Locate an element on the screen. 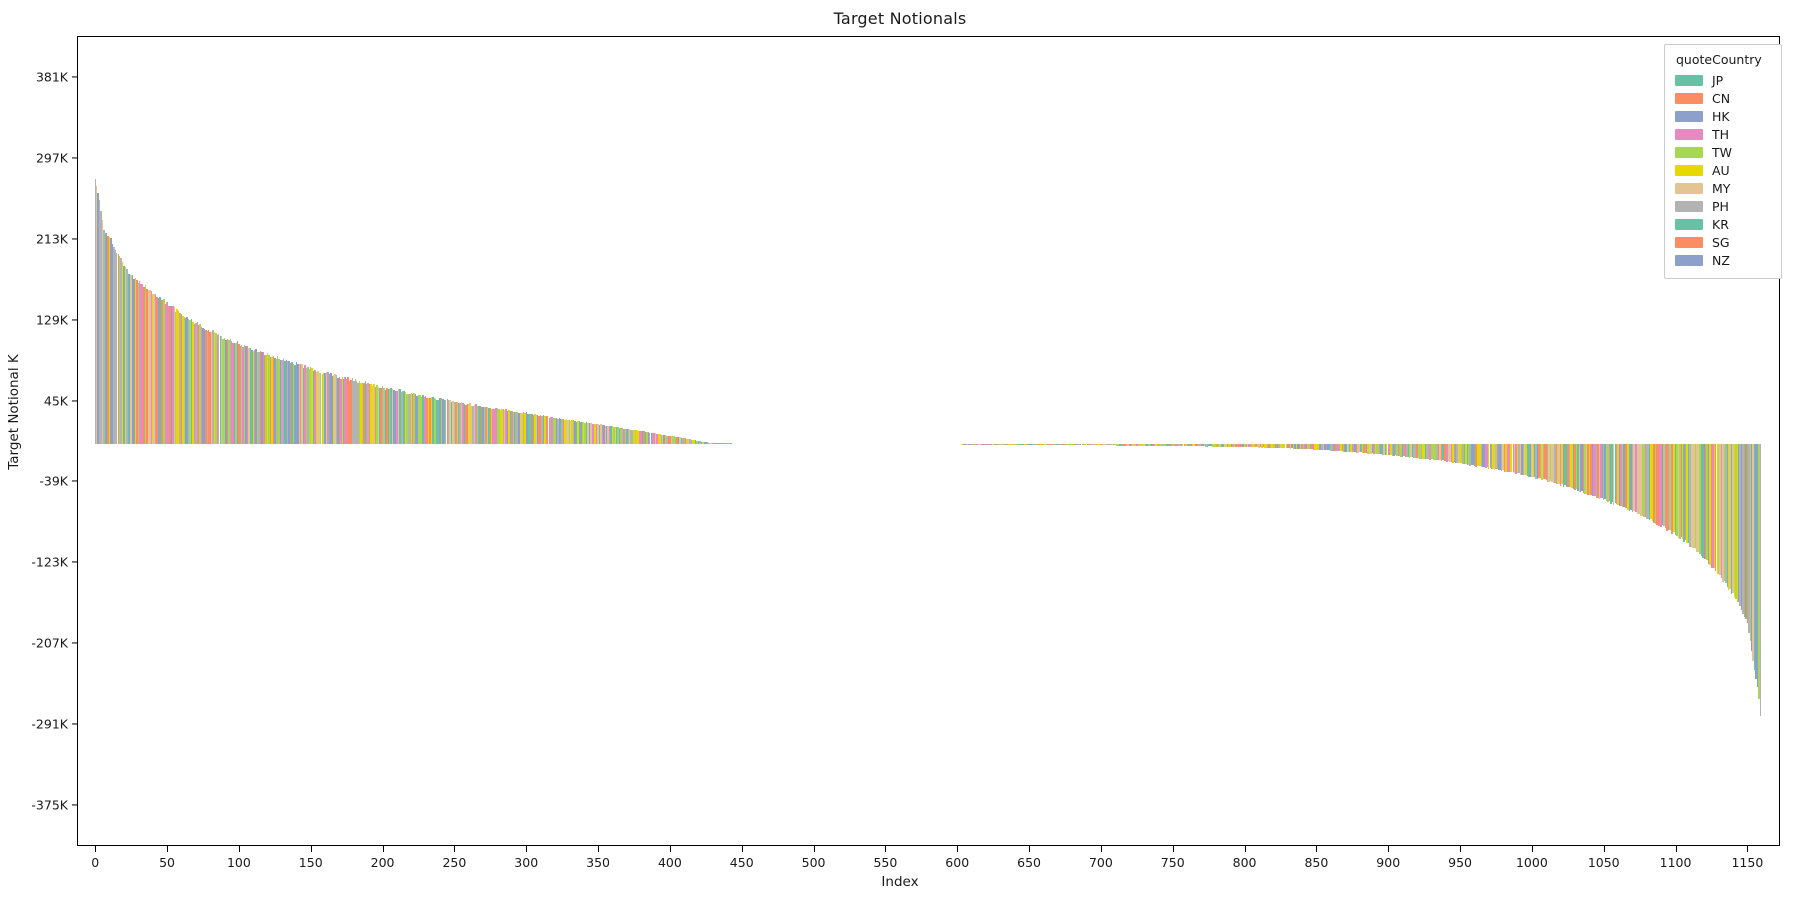 The image size is (1800, 900). legend: quoteCountry JP CN HK TH TW AU MY PH KR SG NZ is located at coordinates (1723, 161).